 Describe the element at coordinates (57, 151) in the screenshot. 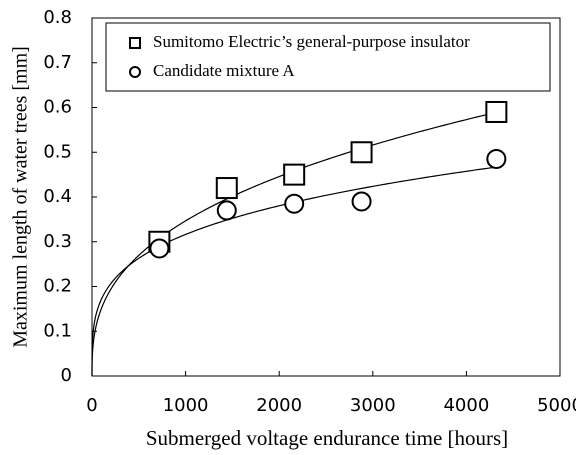

I see `y-tick-label: 0.5` at that location.